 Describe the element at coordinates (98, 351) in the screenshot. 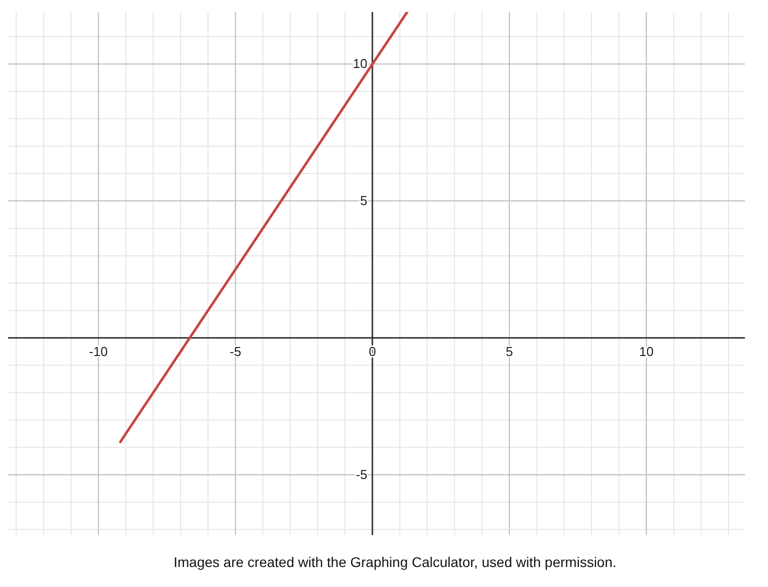

I see `x-tick-label: -10` at that location.